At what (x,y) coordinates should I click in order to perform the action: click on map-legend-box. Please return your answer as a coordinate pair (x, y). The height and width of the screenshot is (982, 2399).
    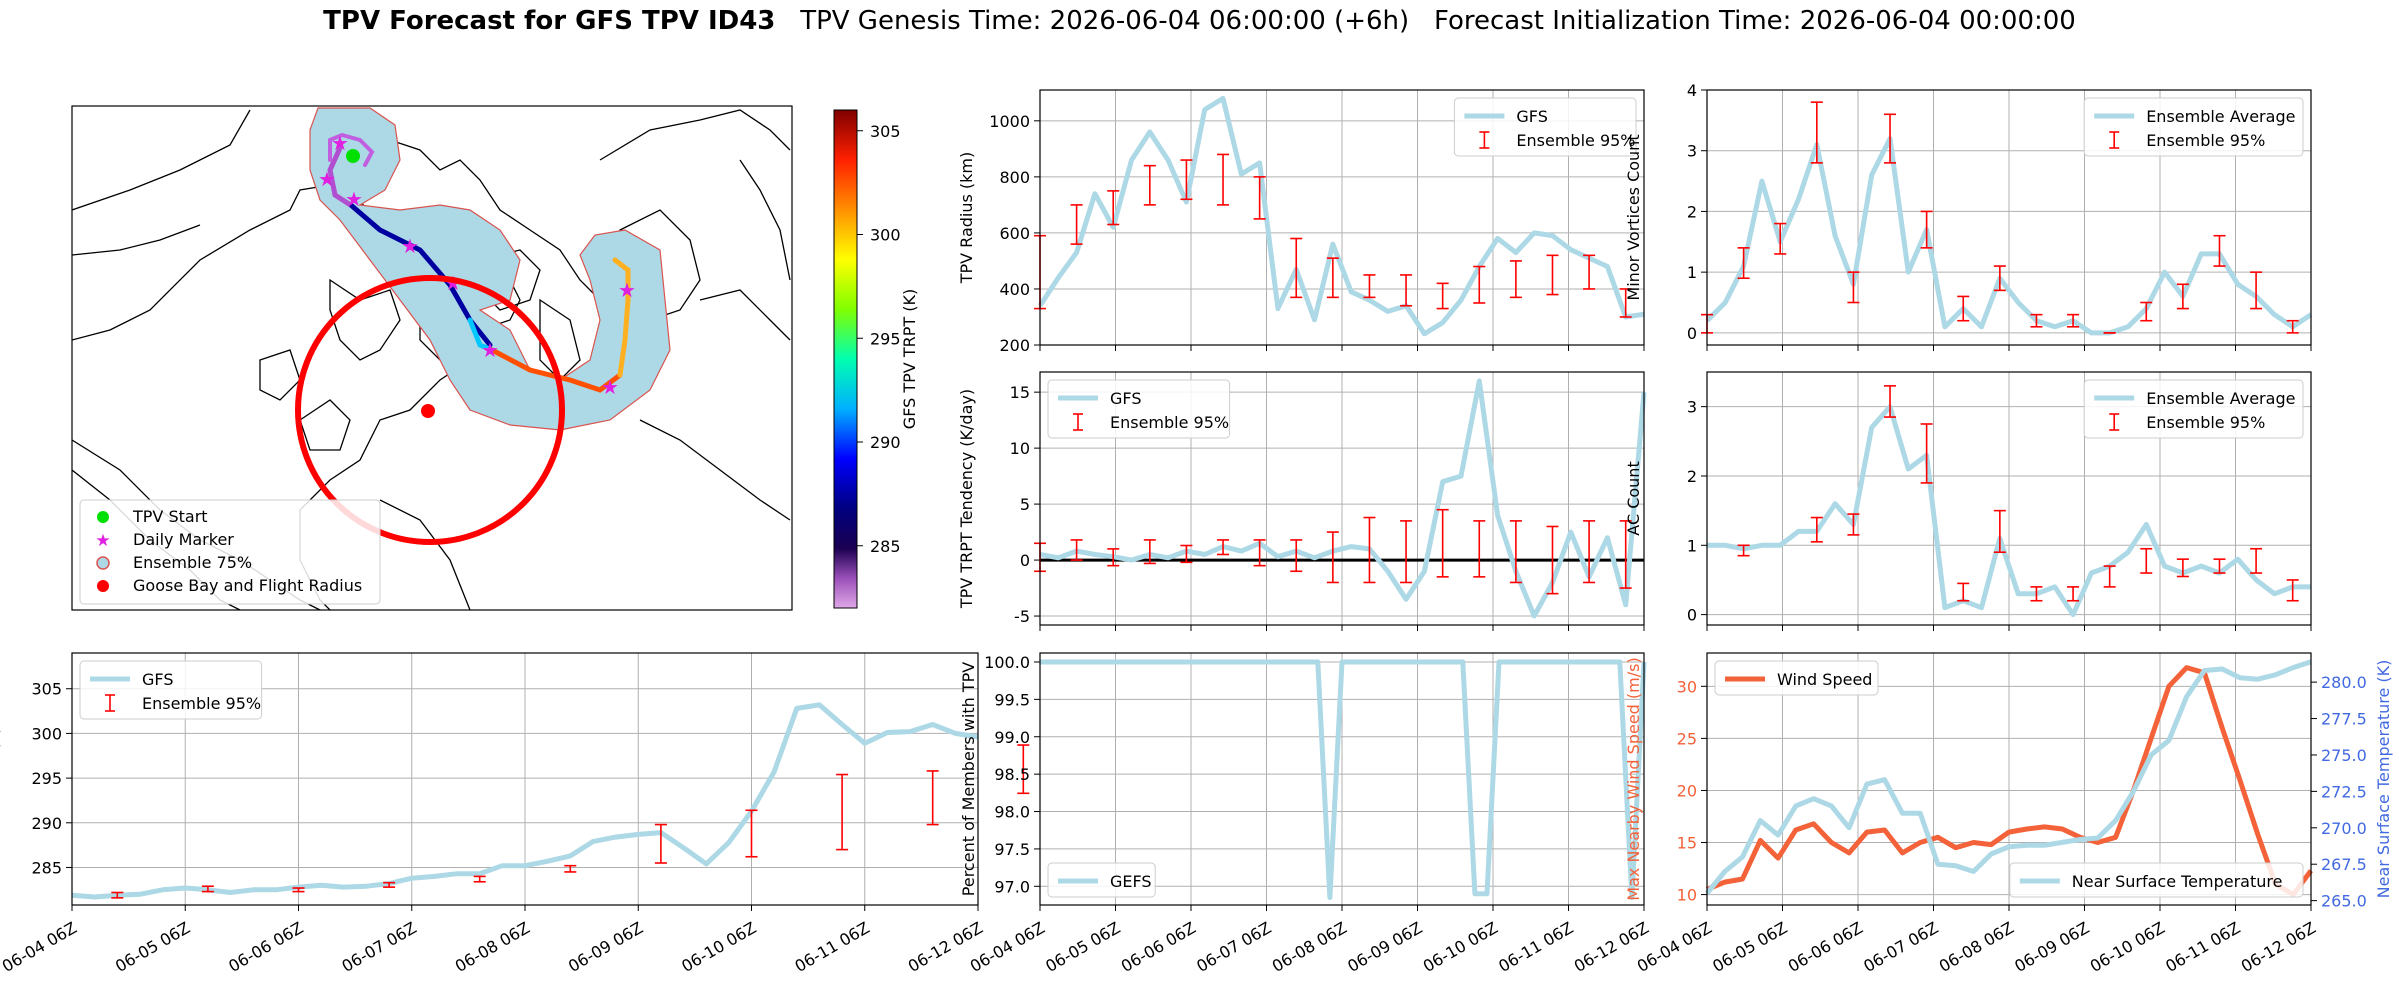
    Looking at the image, I should click on (230, 552).